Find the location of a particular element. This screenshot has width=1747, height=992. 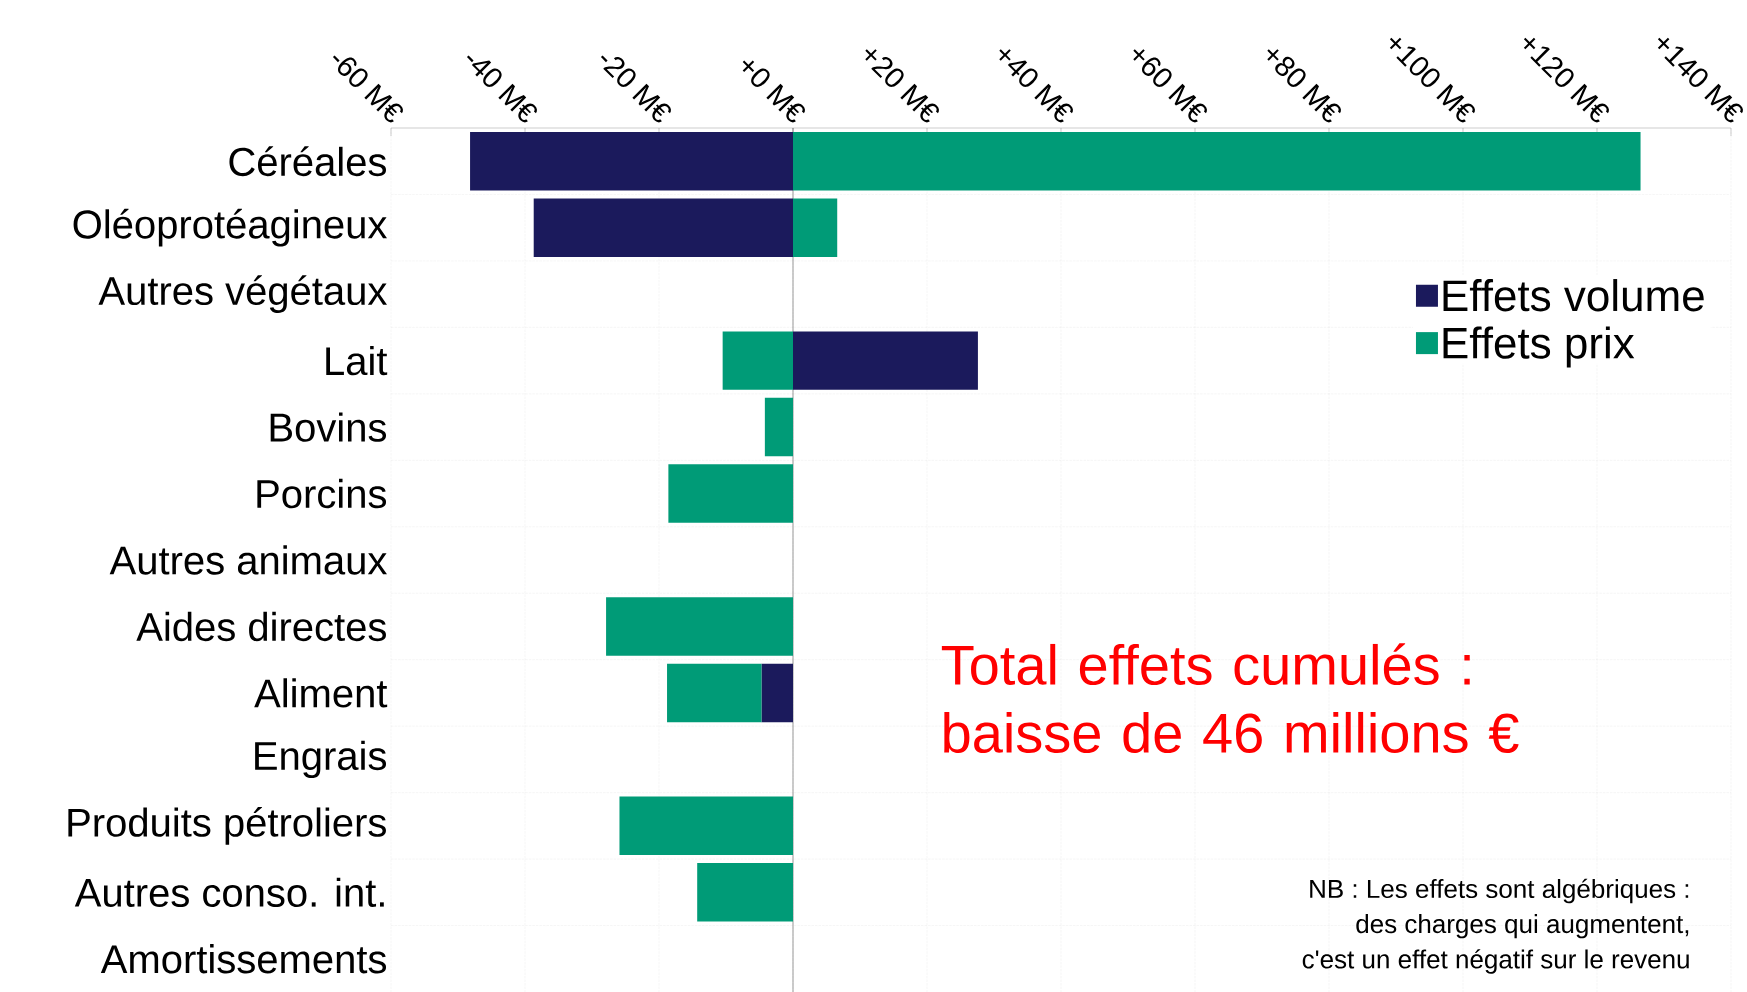

x-tick-label: +20 M€ is located at coordinates (902, 86).